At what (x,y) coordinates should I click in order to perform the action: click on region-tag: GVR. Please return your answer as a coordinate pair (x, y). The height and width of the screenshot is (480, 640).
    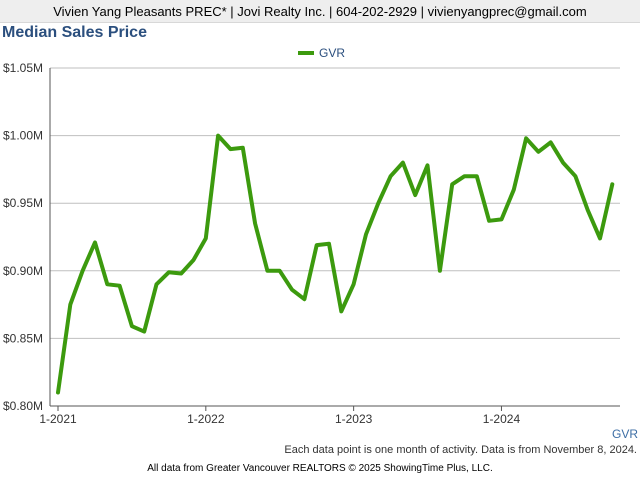
    Looking at the image, I should click on (624, 434).